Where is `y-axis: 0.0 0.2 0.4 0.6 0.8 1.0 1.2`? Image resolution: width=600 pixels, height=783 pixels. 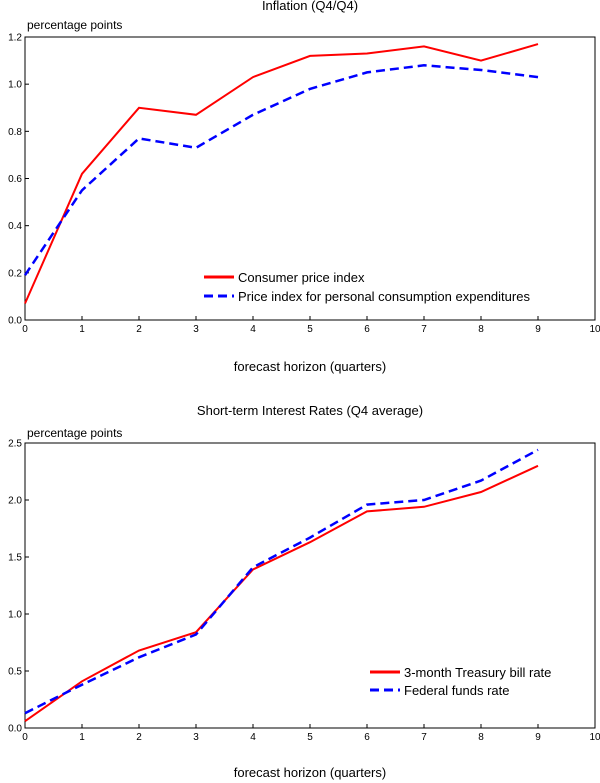 y-axis: 0.0 0.2 0.4 0.6 0.8 1.0 1.2 is located at coordinates (18, 180).